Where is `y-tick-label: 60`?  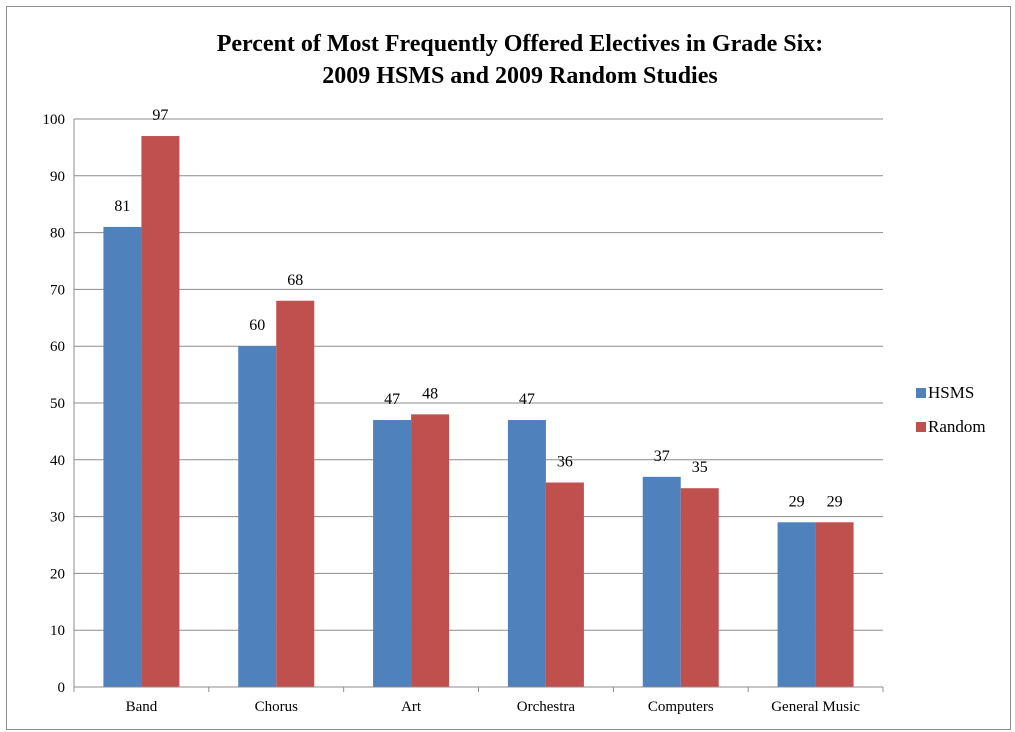 y-tick-label: 60 is located at coordinates (57, 347).